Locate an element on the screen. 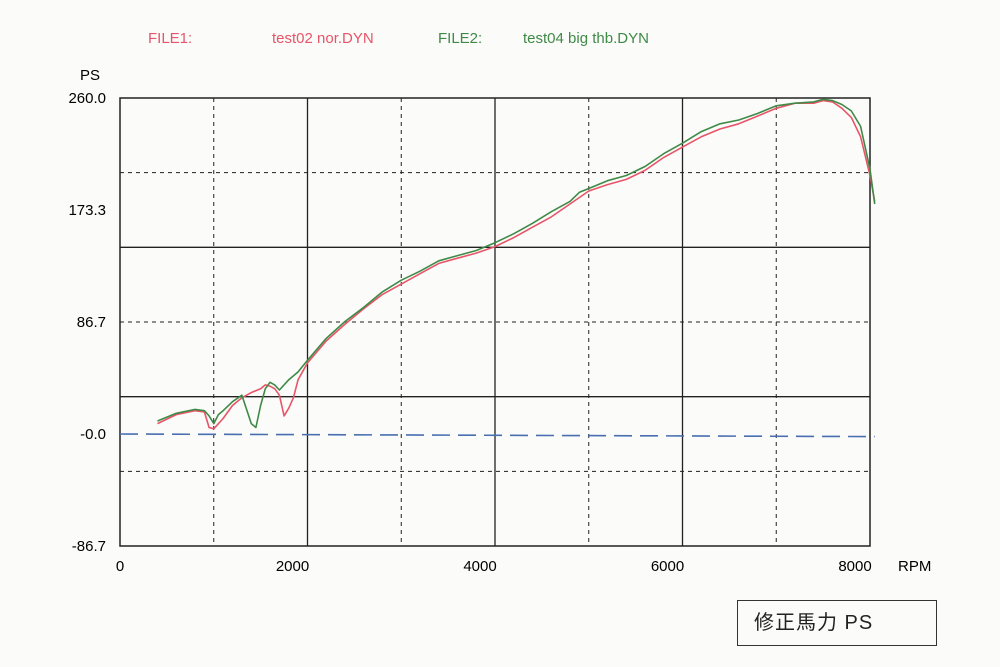 The width and height of the screenshot is (1000, 667). y-tick-label: 86.7 is located at coordinates (91, 322).